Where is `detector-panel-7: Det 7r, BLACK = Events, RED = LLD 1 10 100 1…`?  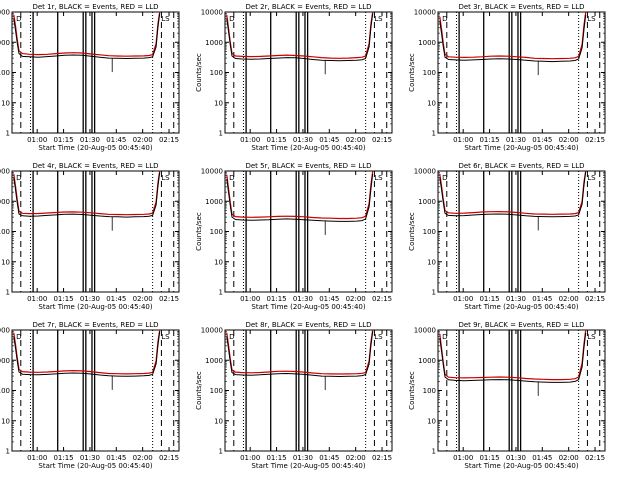
detector-panel-7: Det 7r, BLACK = Events, RED = LLD 1 10 100 1… is located at coordinates (90, 395).